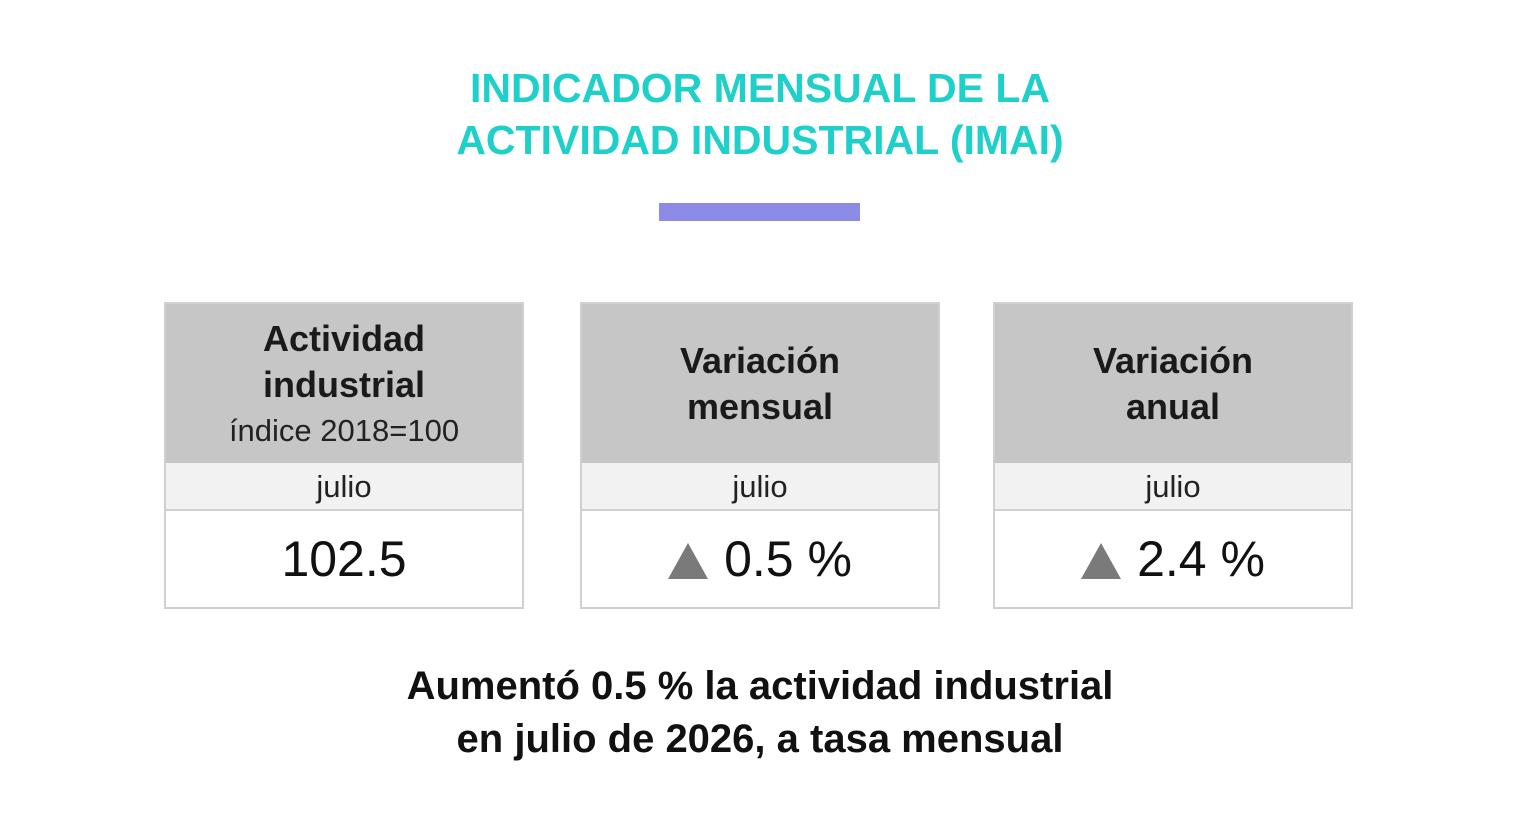  I want to click on card-label-line-2: mensual, so click(760, 406).